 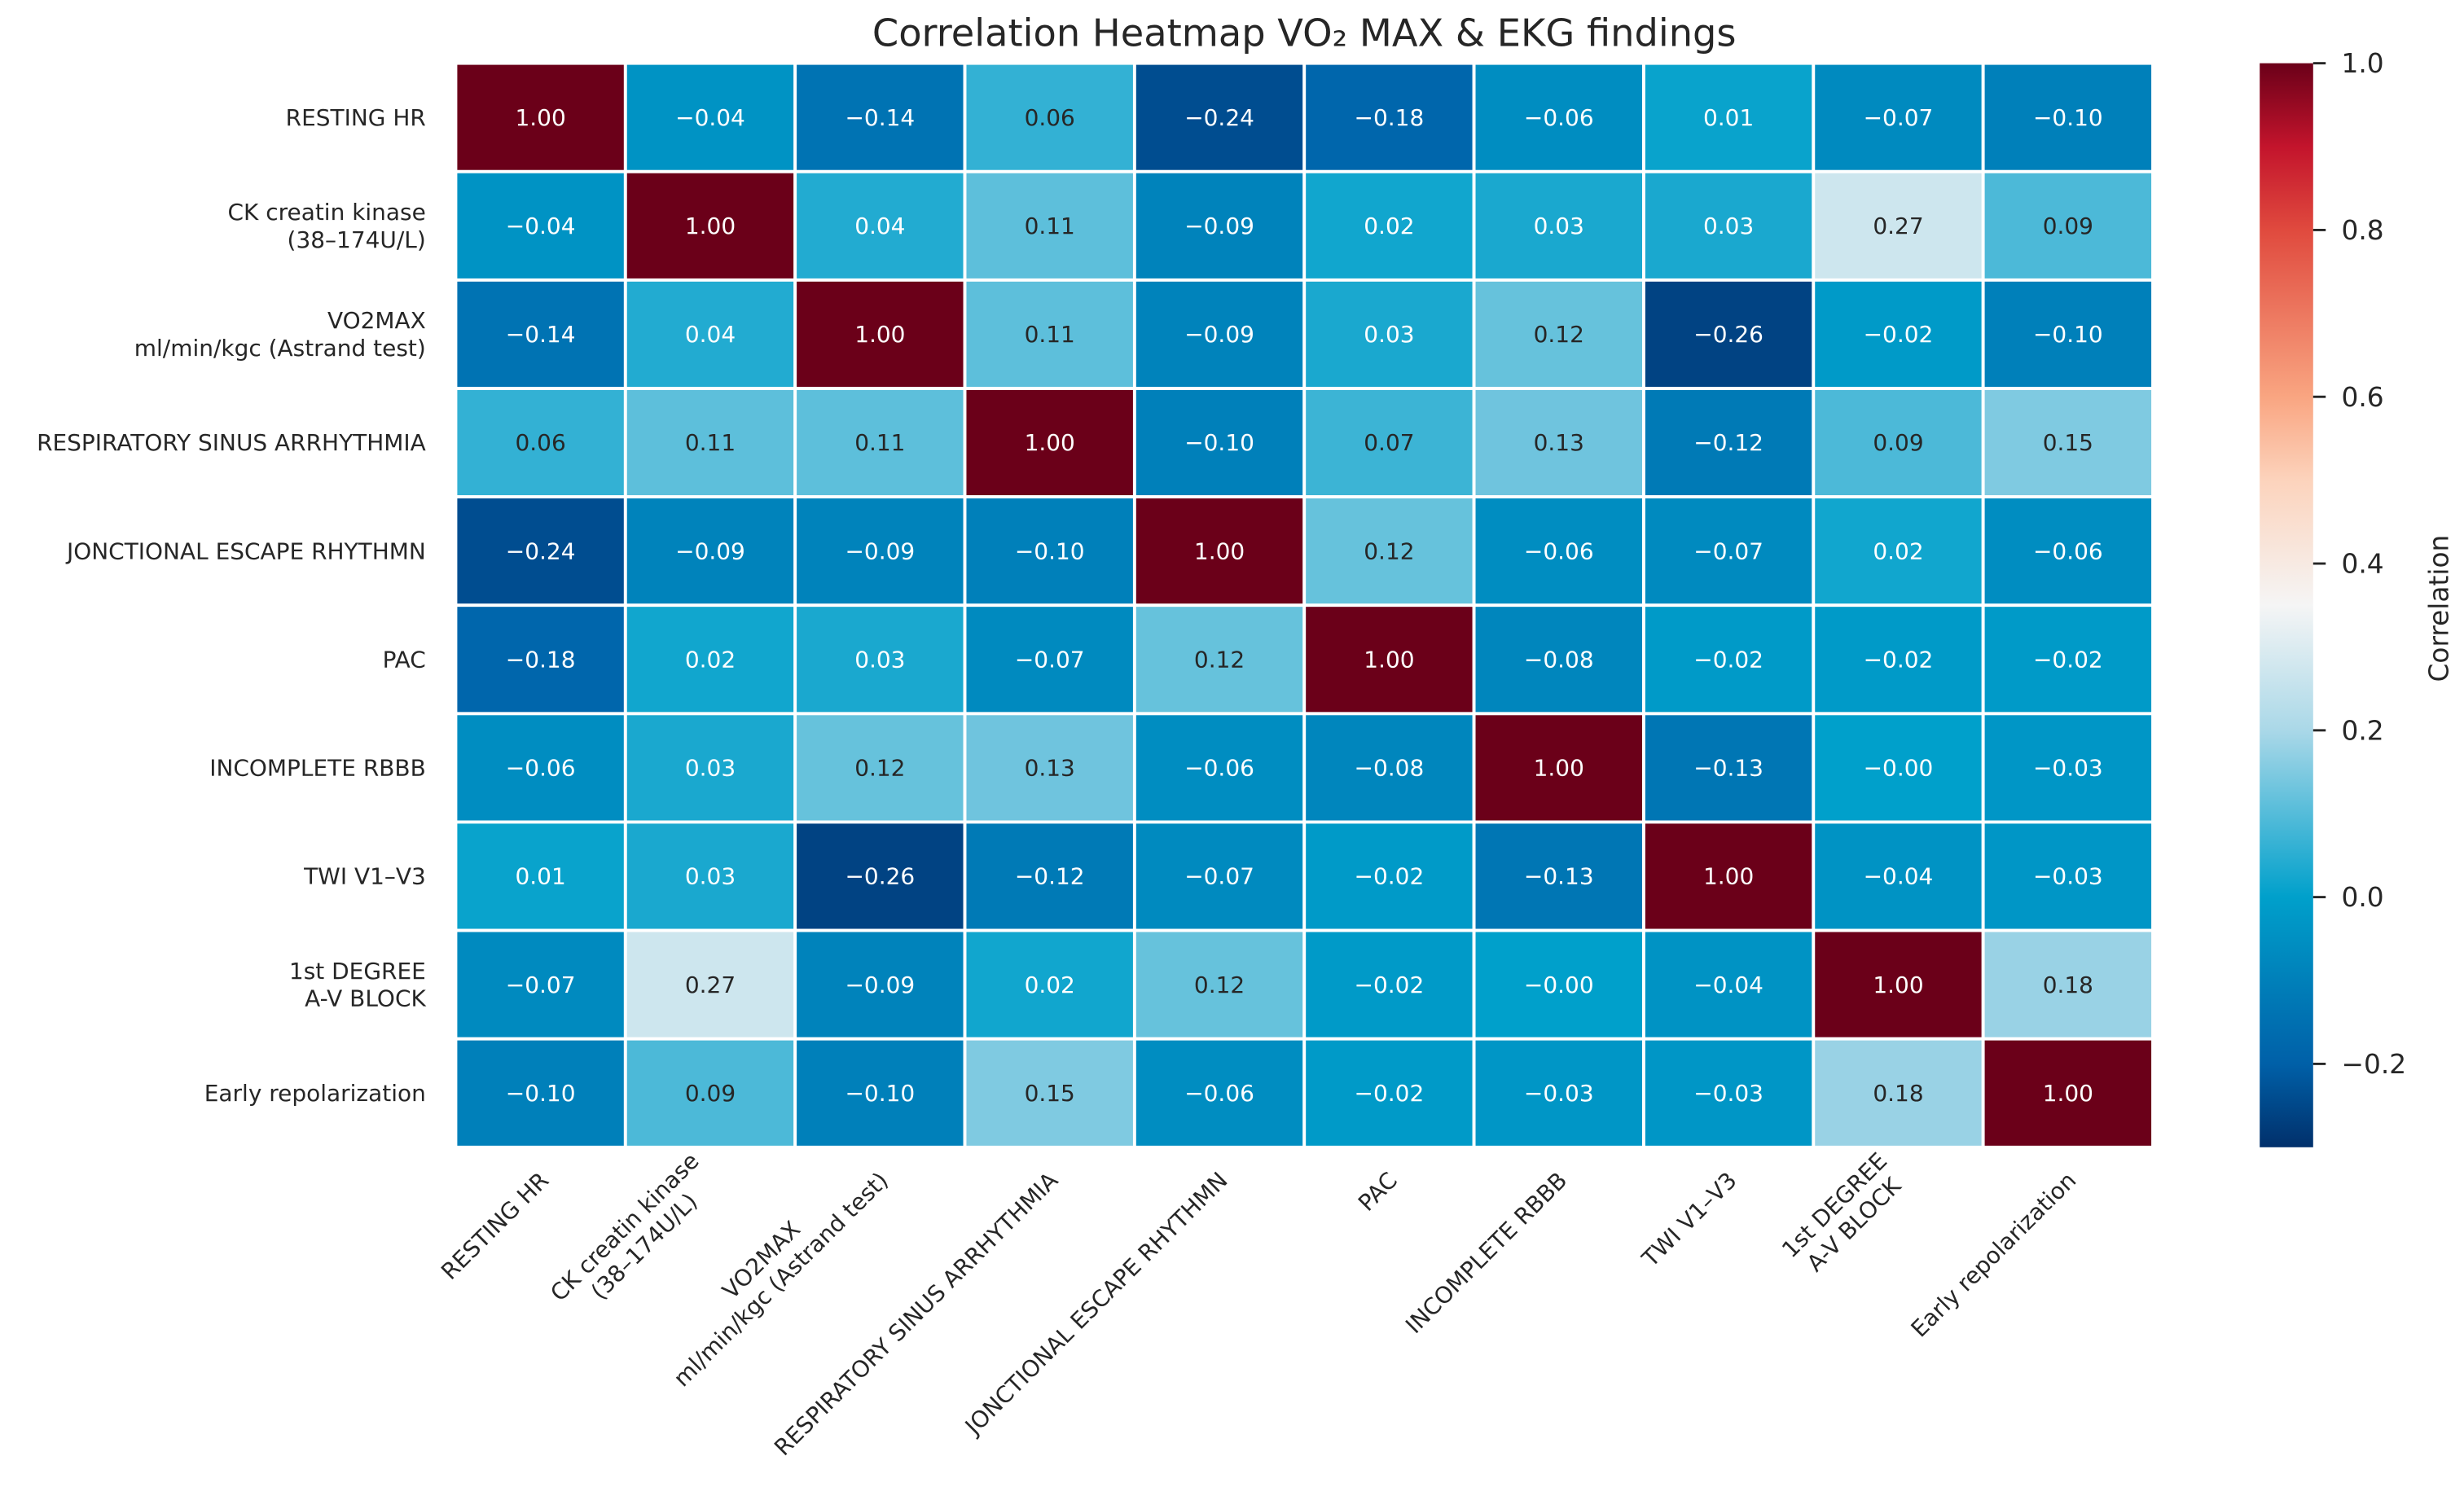 I want to click on cell-value-label: 0.27, so click(x=710, y=985).